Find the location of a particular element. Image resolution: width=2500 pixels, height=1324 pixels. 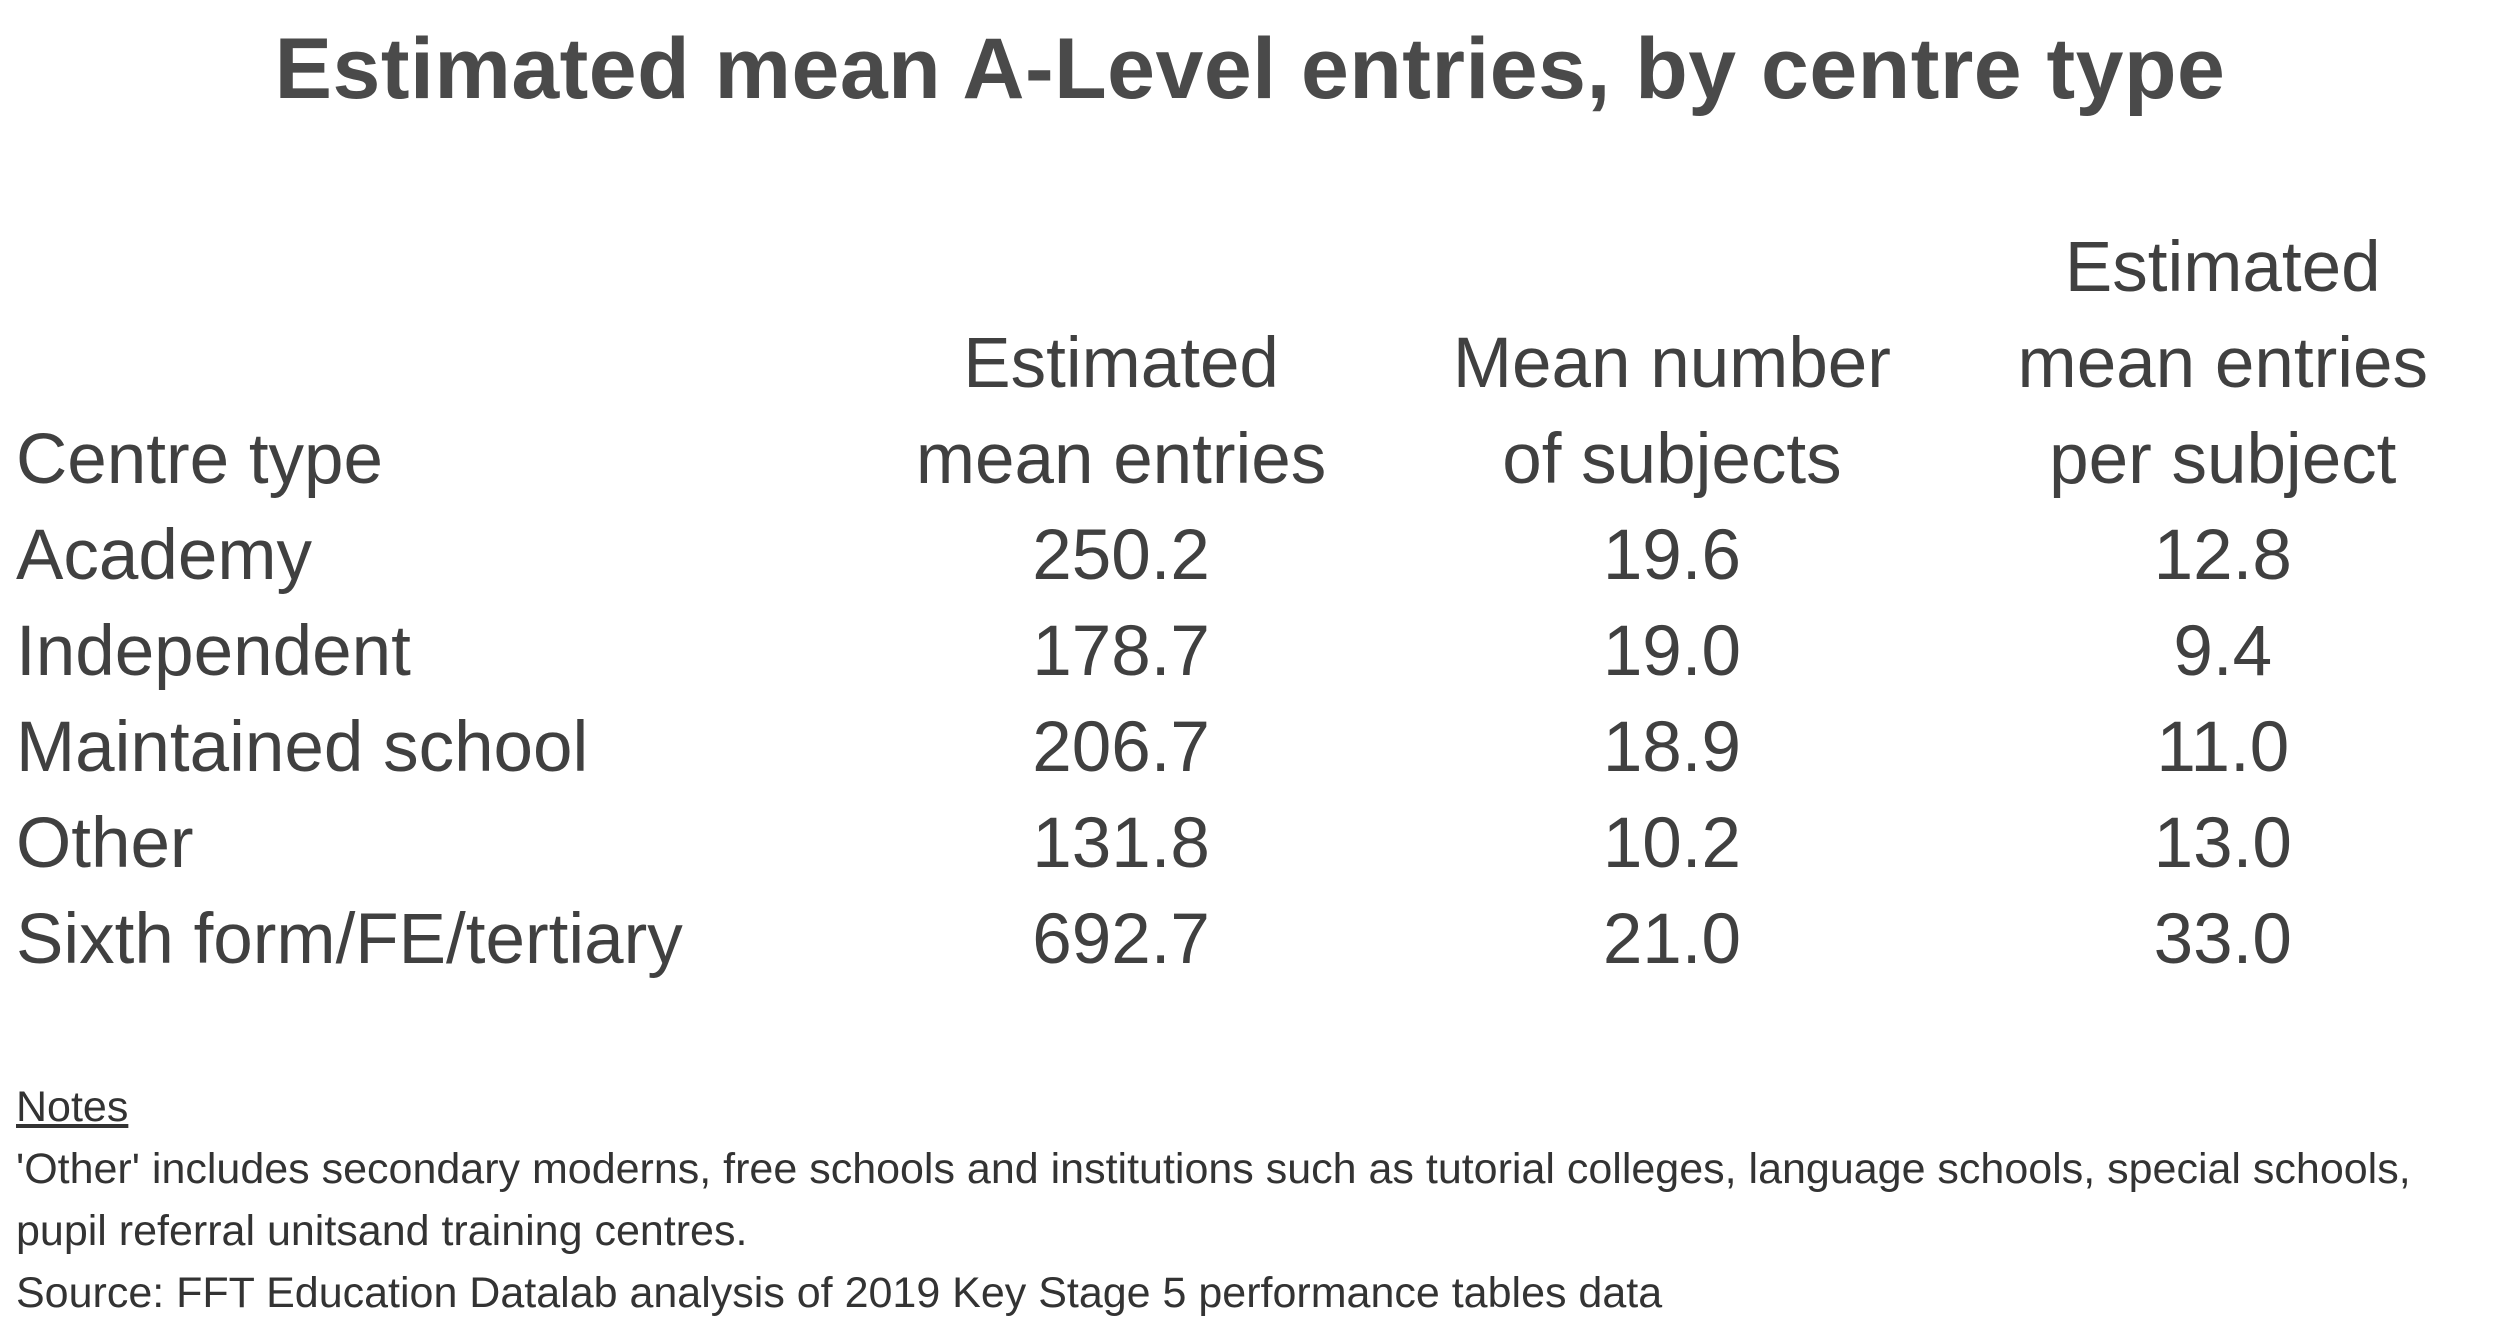

cell-mean-entries: 178.7 is located at coordinates (1121, 651).